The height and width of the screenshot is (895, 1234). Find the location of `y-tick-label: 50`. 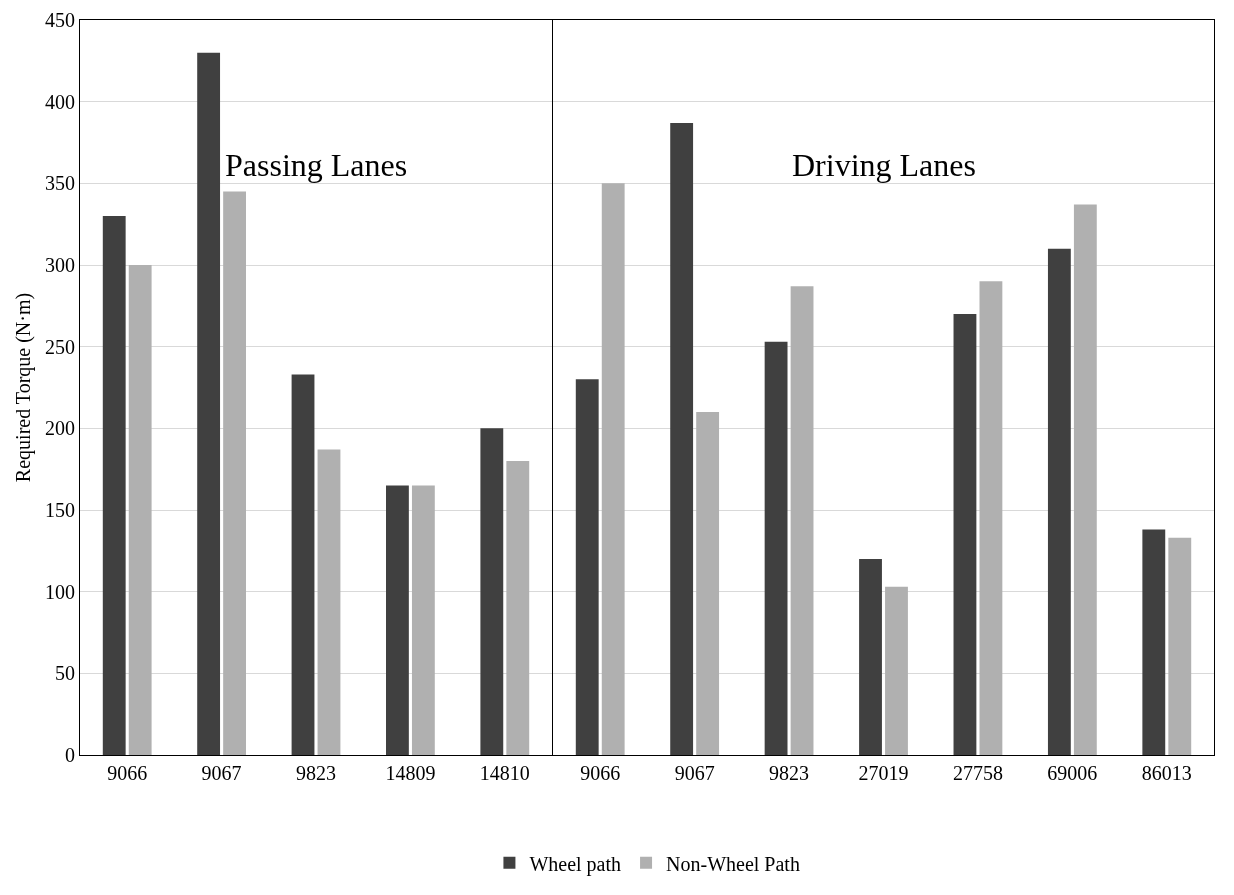

y-tick-label: 50 is located at coordinates (65, 673).